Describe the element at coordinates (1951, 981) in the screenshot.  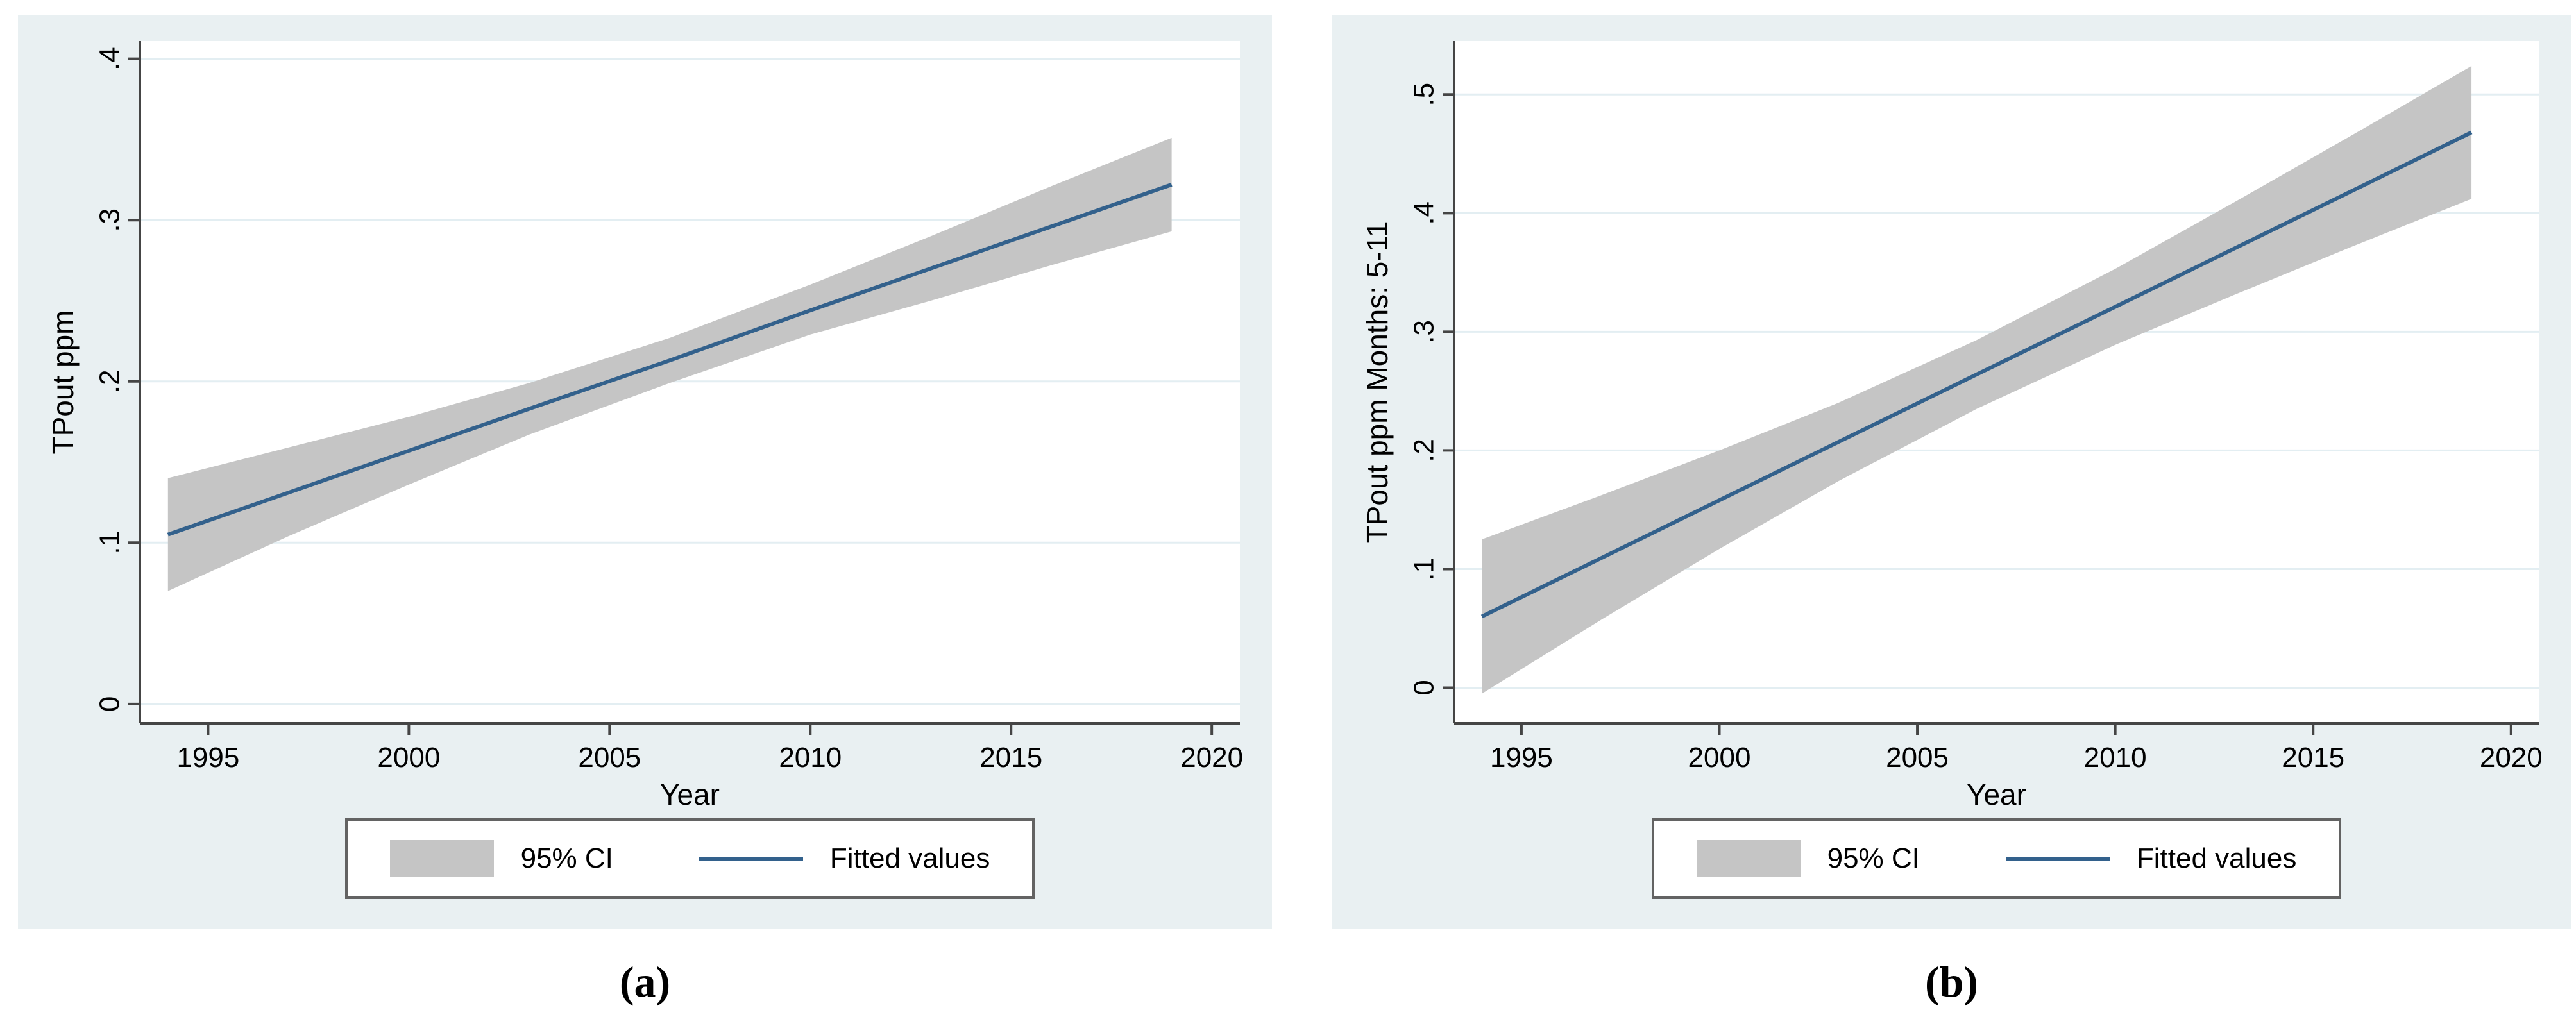
I see `subfigure-caption-b: (b)` at that location.